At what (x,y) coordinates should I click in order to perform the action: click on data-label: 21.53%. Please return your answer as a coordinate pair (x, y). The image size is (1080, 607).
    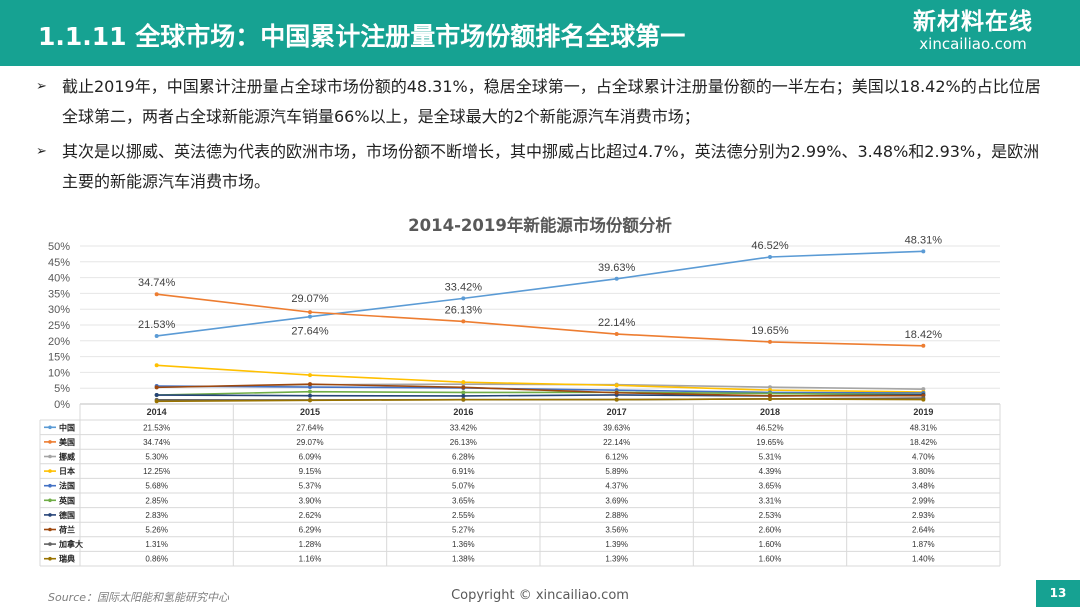
    Looking at the image, I should click on (157, 325).